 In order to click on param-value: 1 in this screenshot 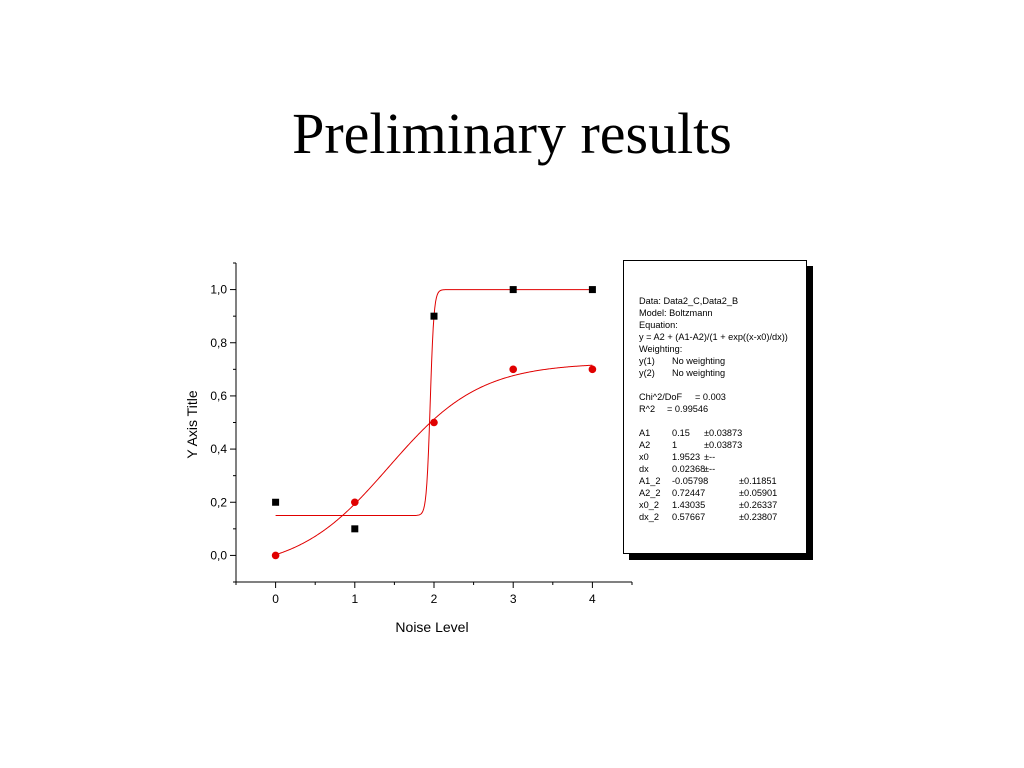, I will do `click(675, 445)`.